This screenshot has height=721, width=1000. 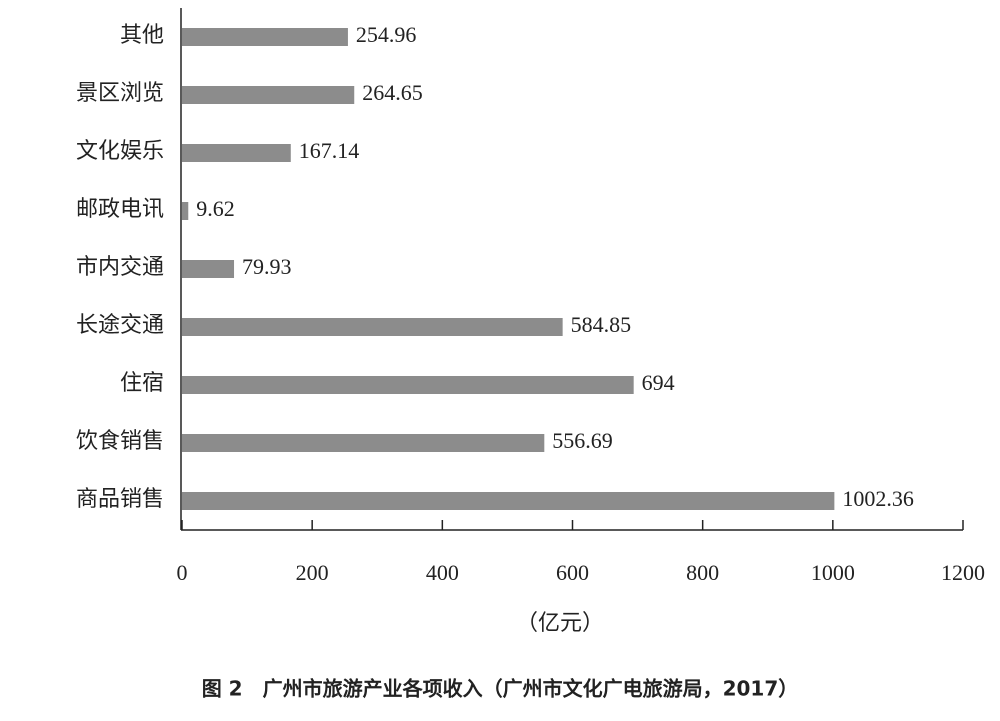 I want to click on x-tick-label: 0, so click(x=182, y=572).